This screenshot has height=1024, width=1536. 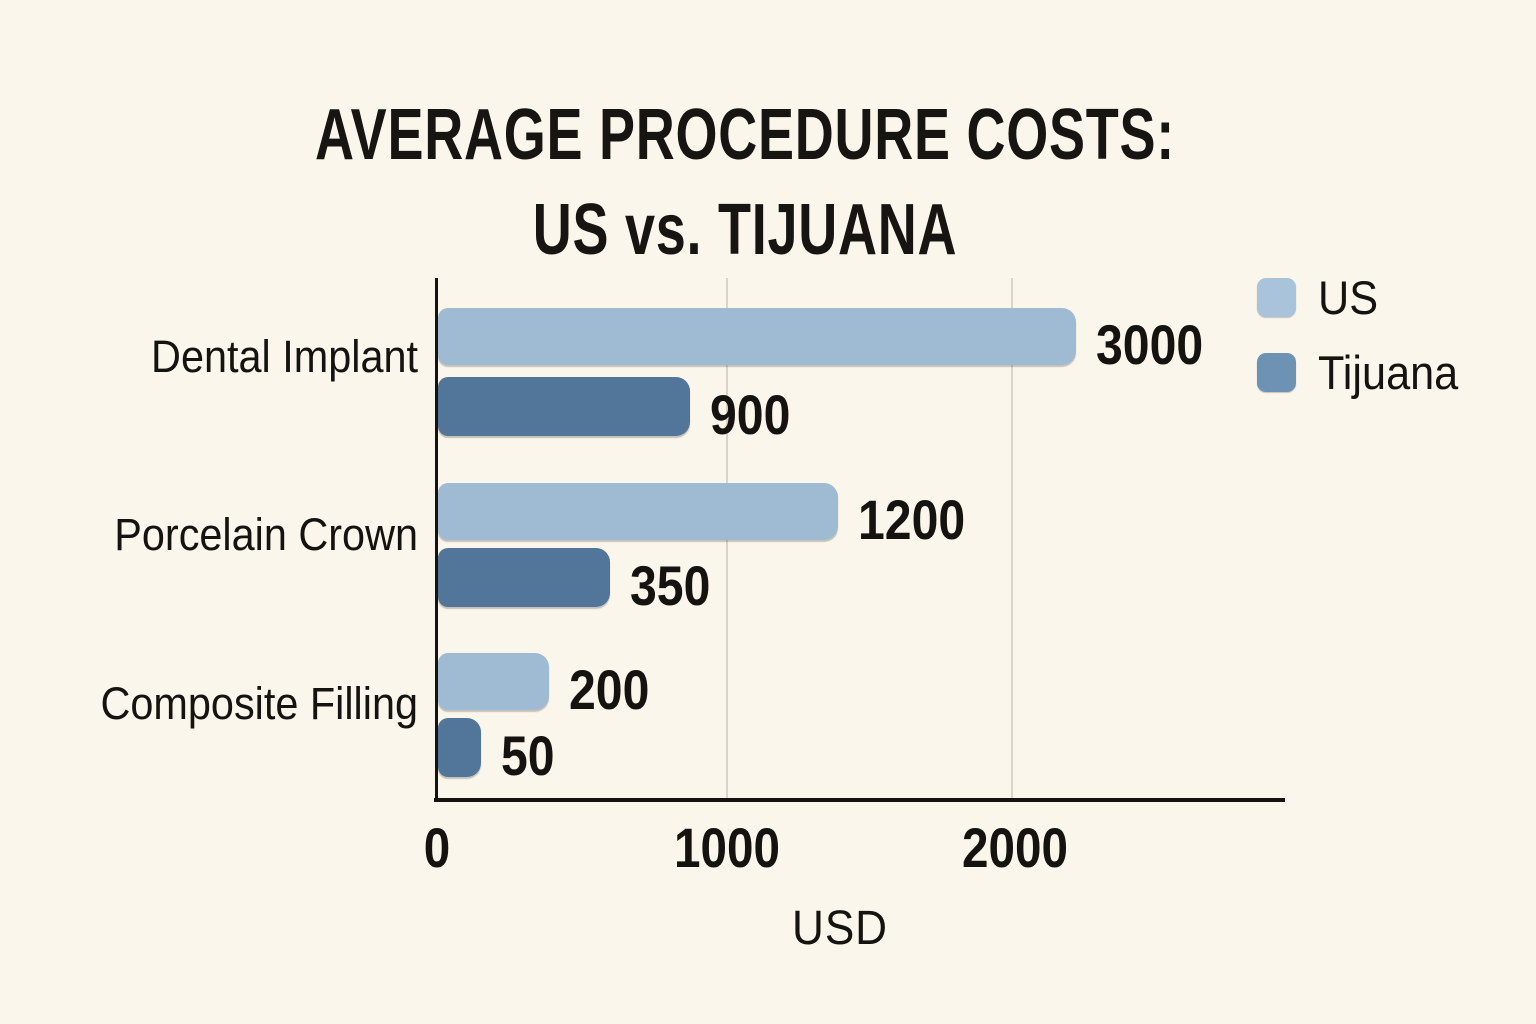 What do you see at coordinates (745, 230) in the screenshot?
I see `chart-title-line2: US vs. TIJUANA` at bounding box center [745, 230].